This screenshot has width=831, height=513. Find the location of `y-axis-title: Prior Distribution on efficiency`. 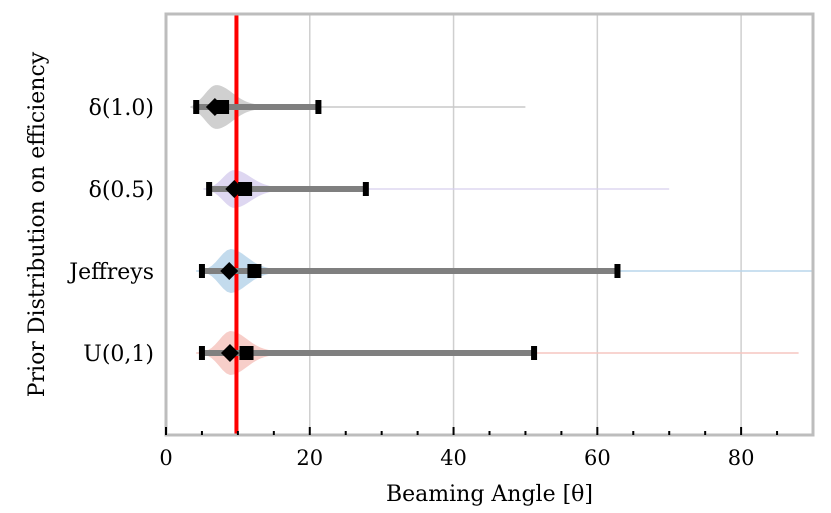

y-axis-title: Prior Distribution on efficiency is located at coordinates (37, 224).